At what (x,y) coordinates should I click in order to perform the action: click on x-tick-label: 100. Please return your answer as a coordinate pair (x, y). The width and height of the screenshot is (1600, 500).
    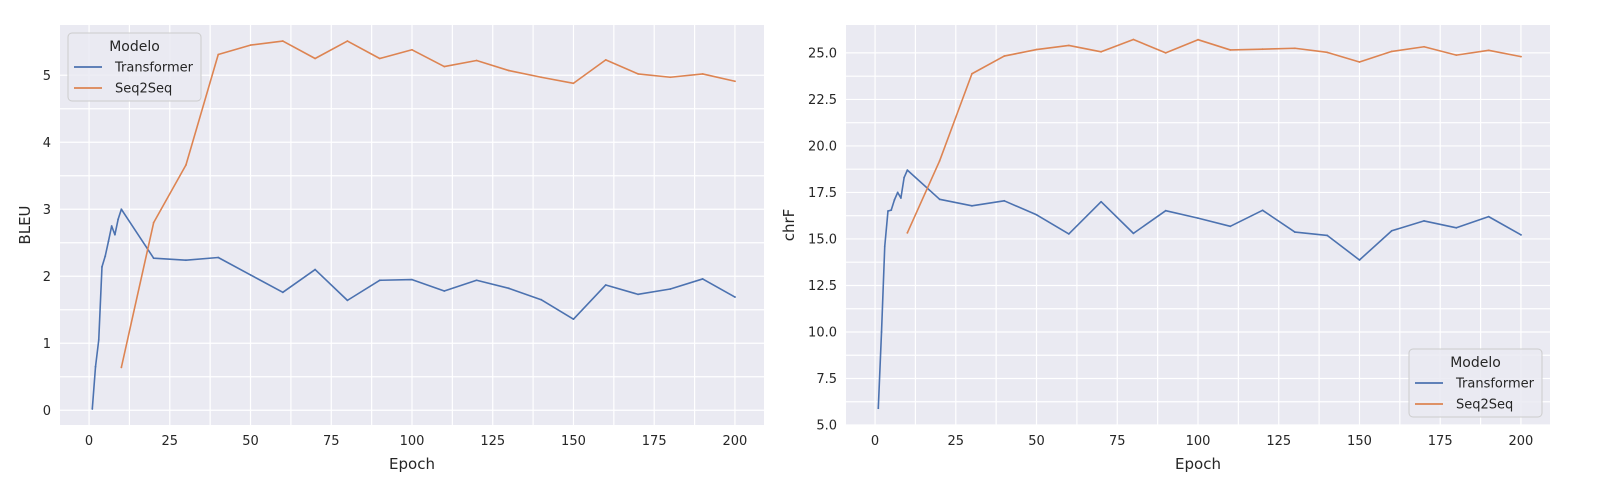
    Looking at the image, I should click on (412, 441).